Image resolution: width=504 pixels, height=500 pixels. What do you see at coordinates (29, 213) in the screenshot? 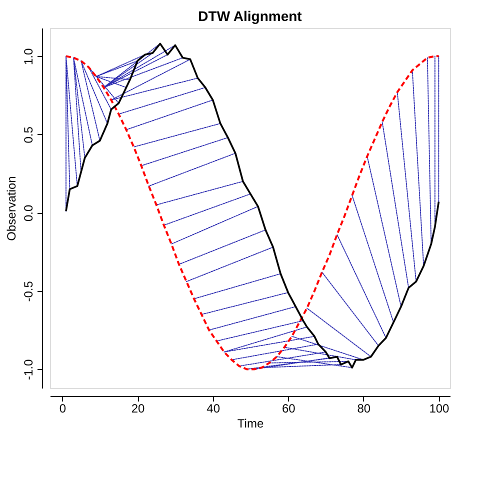
I see `y-tick-label: 0.0` at bounding box center [29, 213].